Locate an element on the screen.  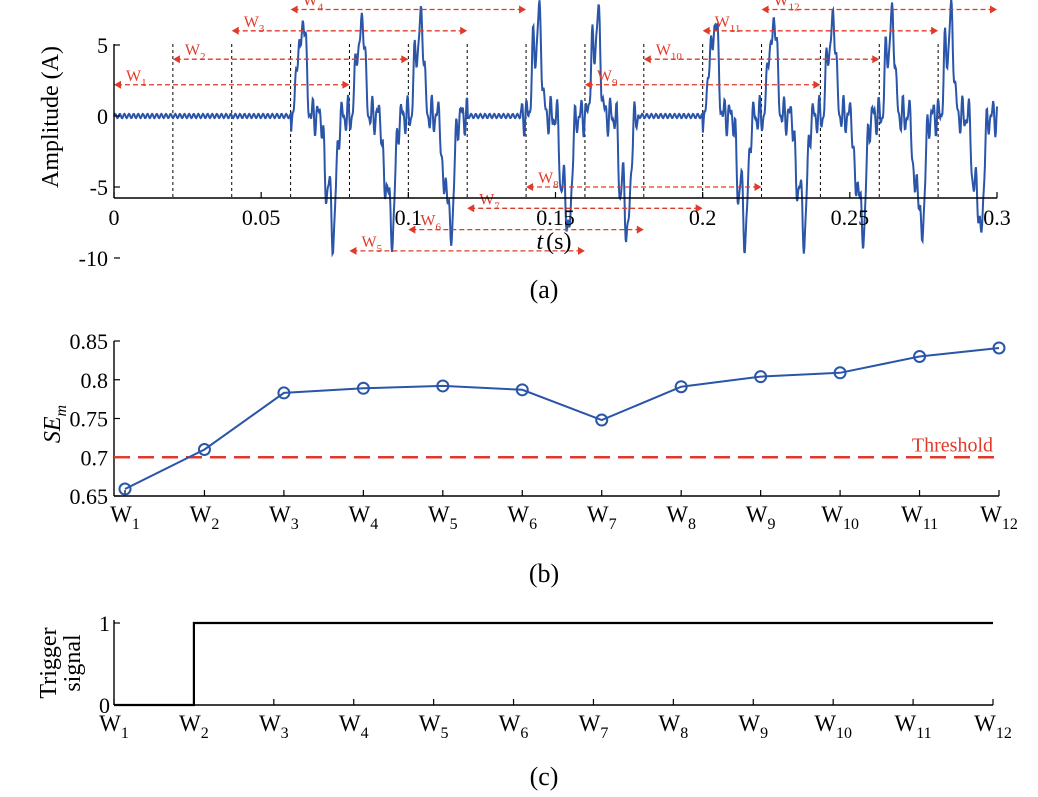
panel-b-x-tick-label-2-base: W is located at coordinates (201, 514).